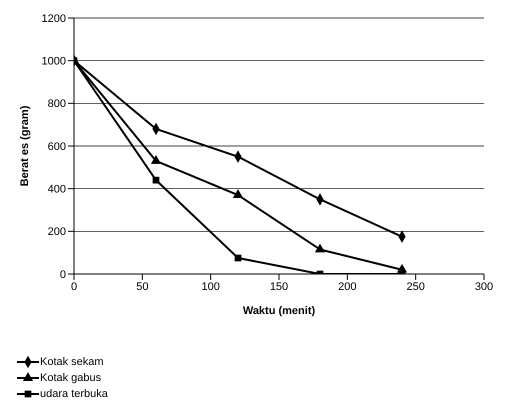 Image resolution: width=522 pixels, height=414 pixels. Describe the element at coordinates (63, 274) in the screenshot. I see `y-tick-label: 0` at that location.